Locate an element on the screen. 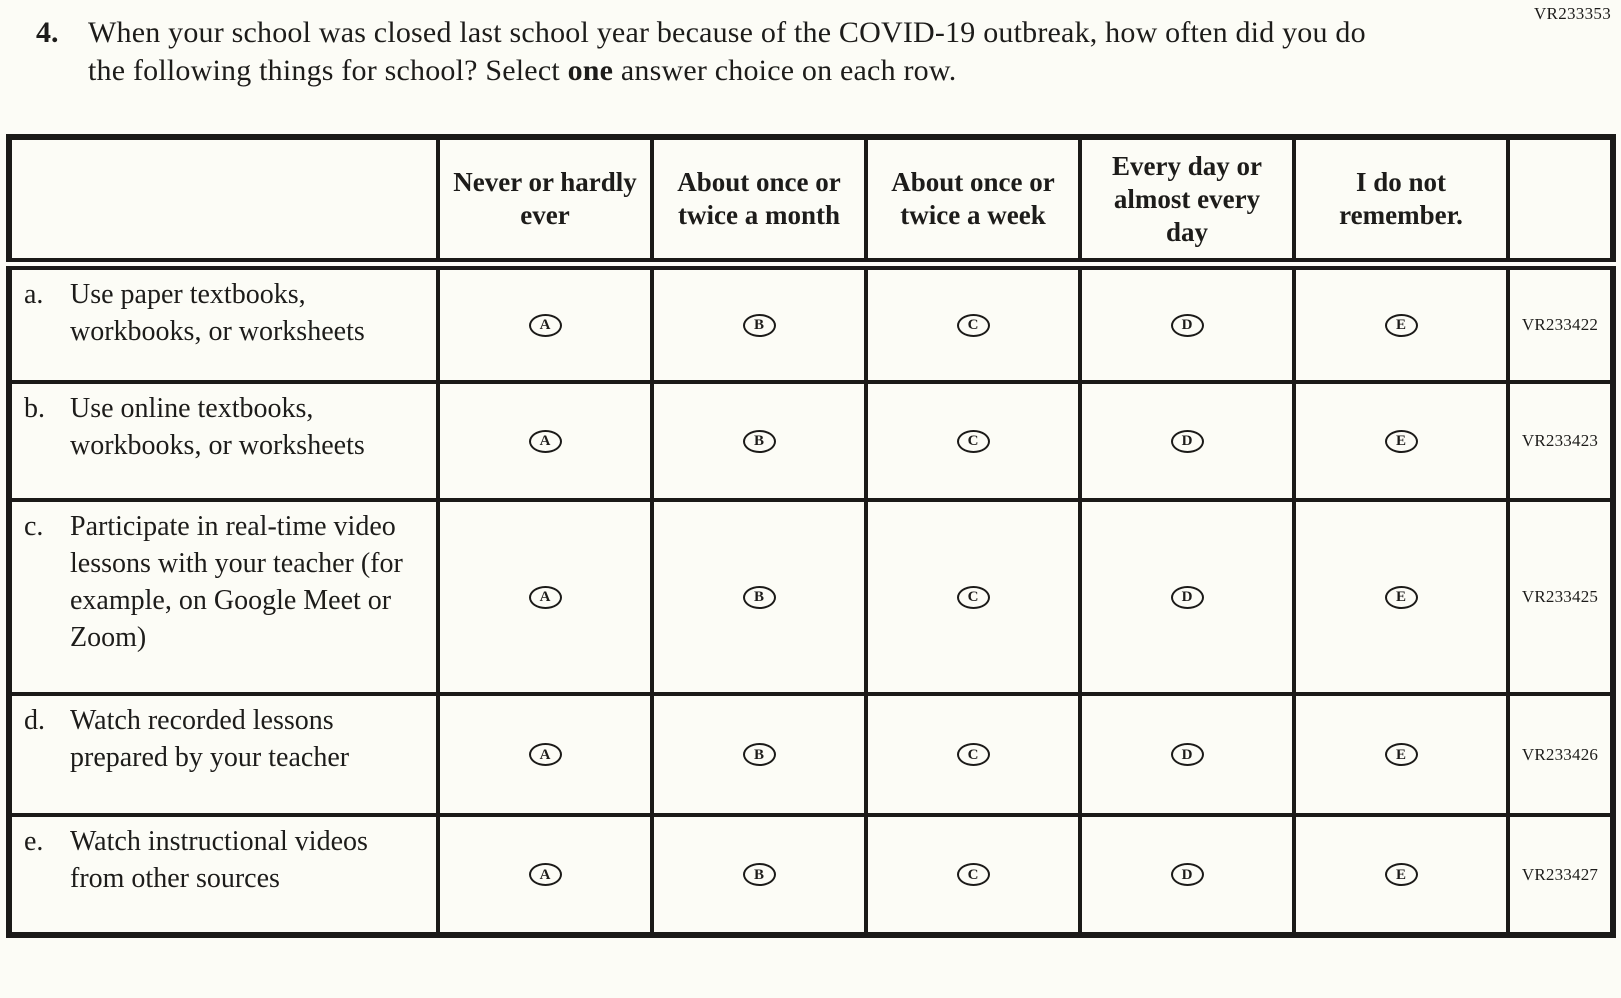  row-code-a: VR233422 is located at coordinates (1560, 323).